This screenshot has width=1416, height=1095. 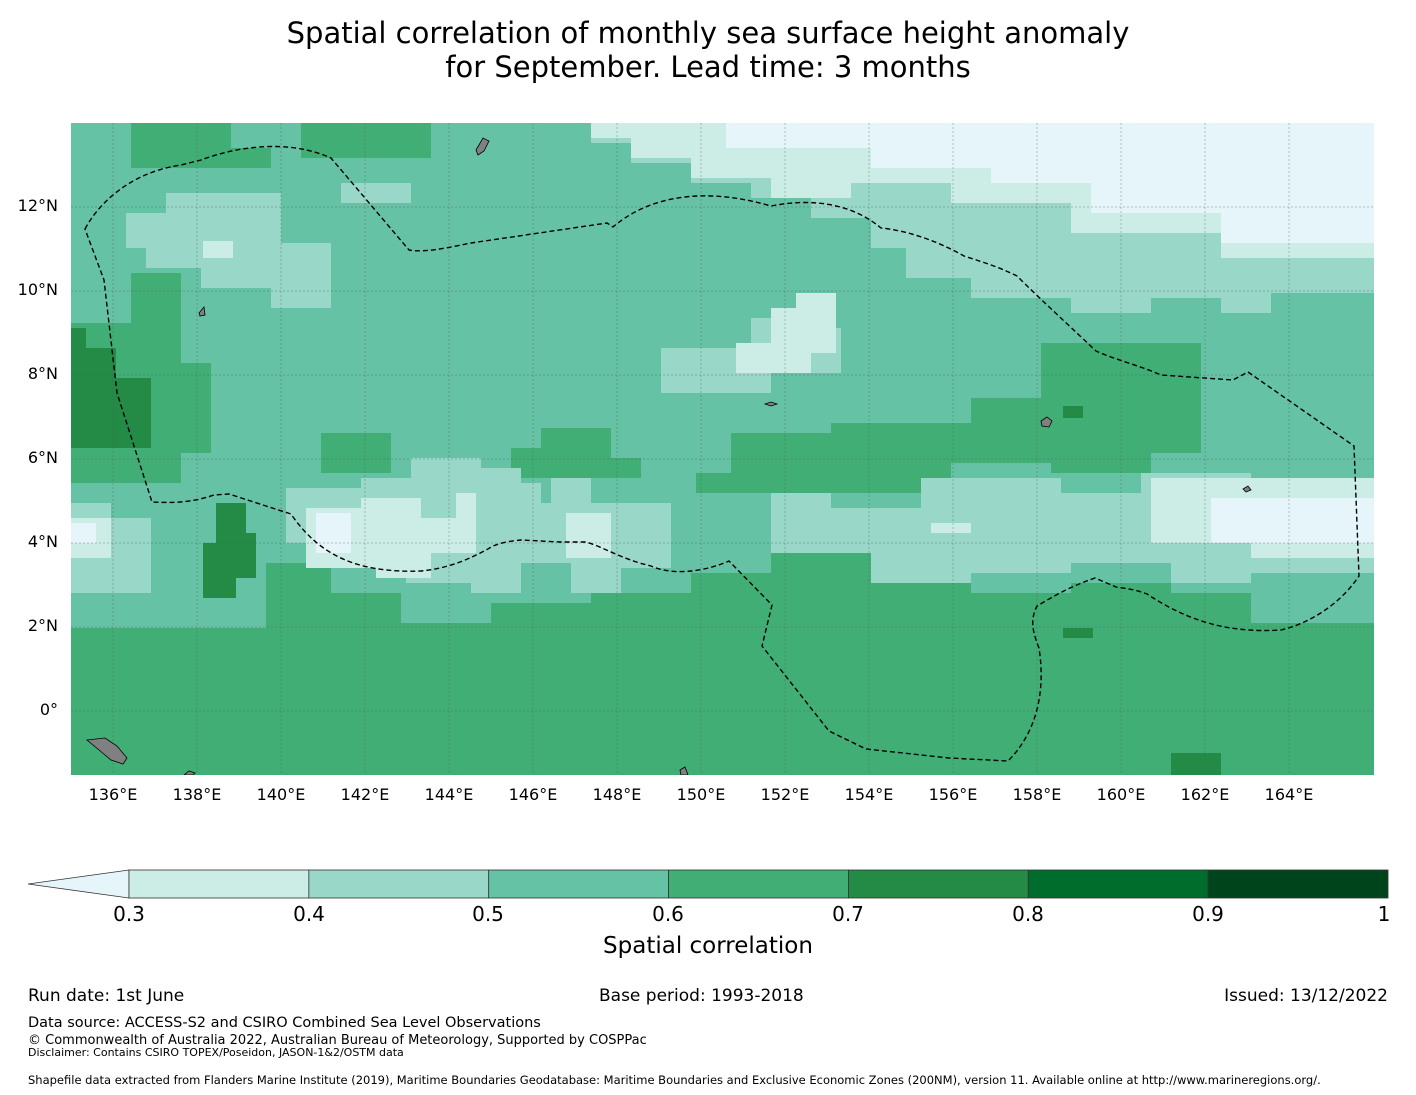 I want to click on colorbar-tick-label: 0.9, so click(x=1208, y=914).